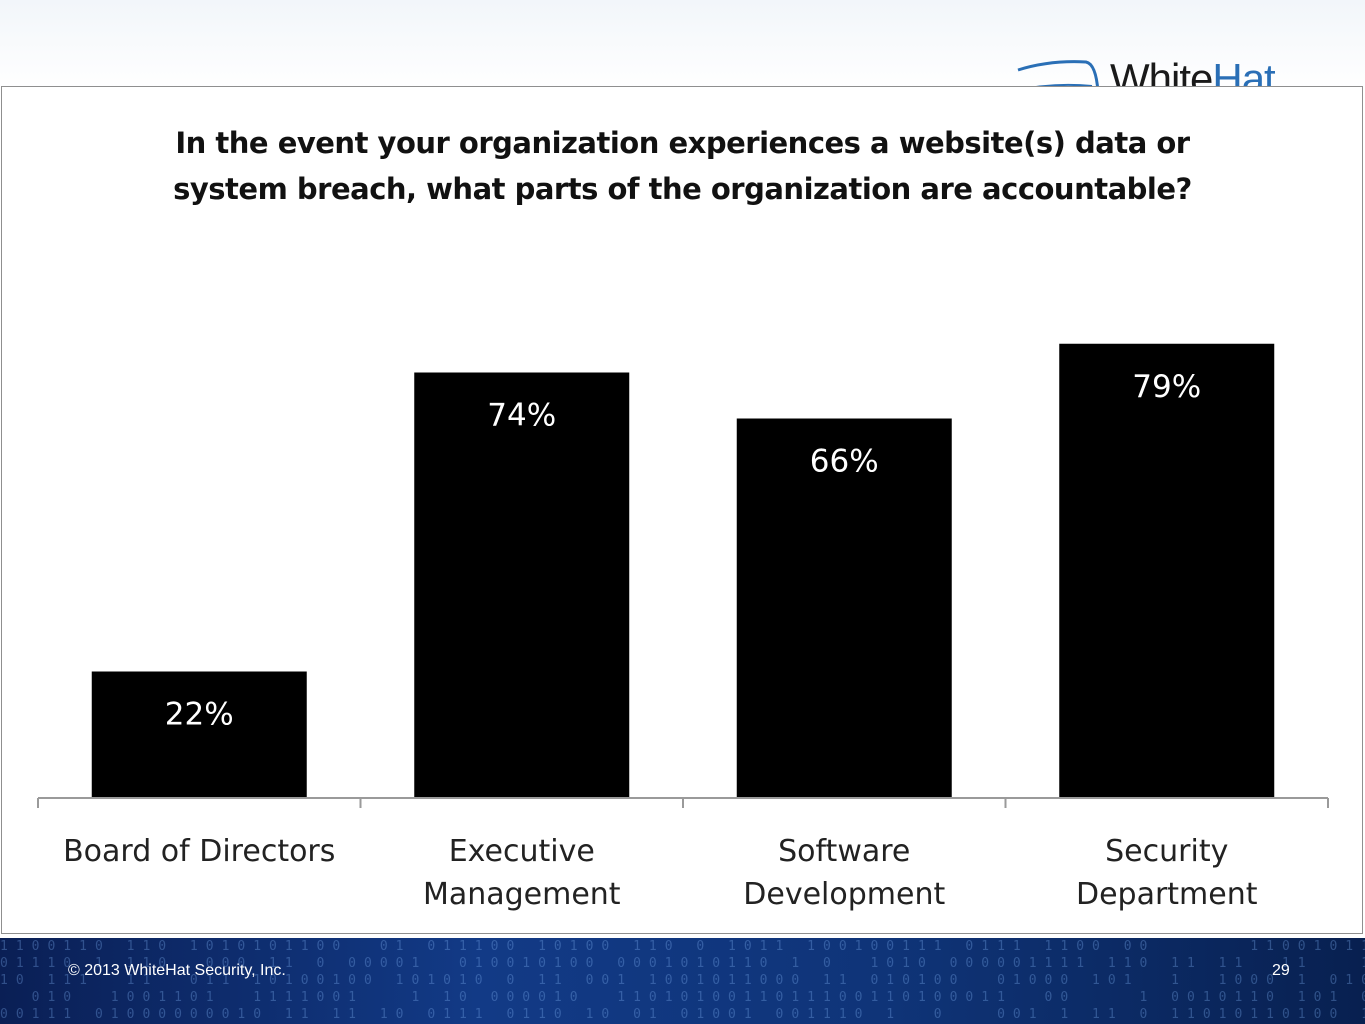  I want to click on logo-text-main: White, so click(1161, 73).